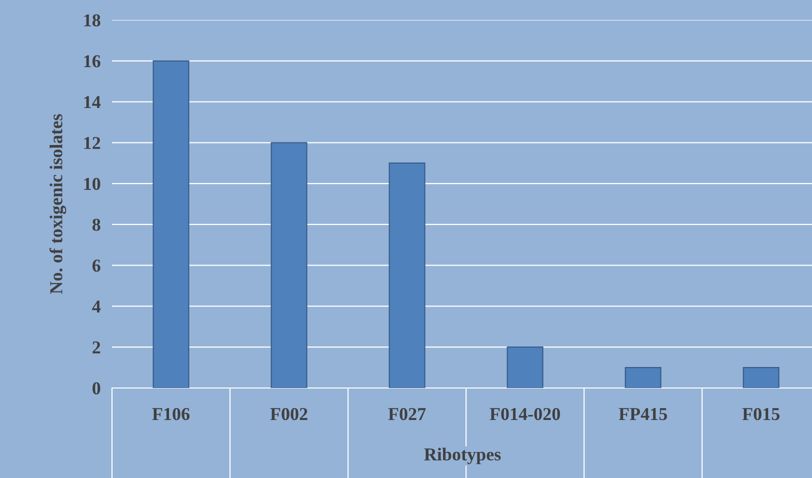 The height and width of the screenshot is (478, 812). What do you see at coordinates (92, 184) in the screenshot?
I see `y-tick-label: 10` at bounding box center [92, 184].